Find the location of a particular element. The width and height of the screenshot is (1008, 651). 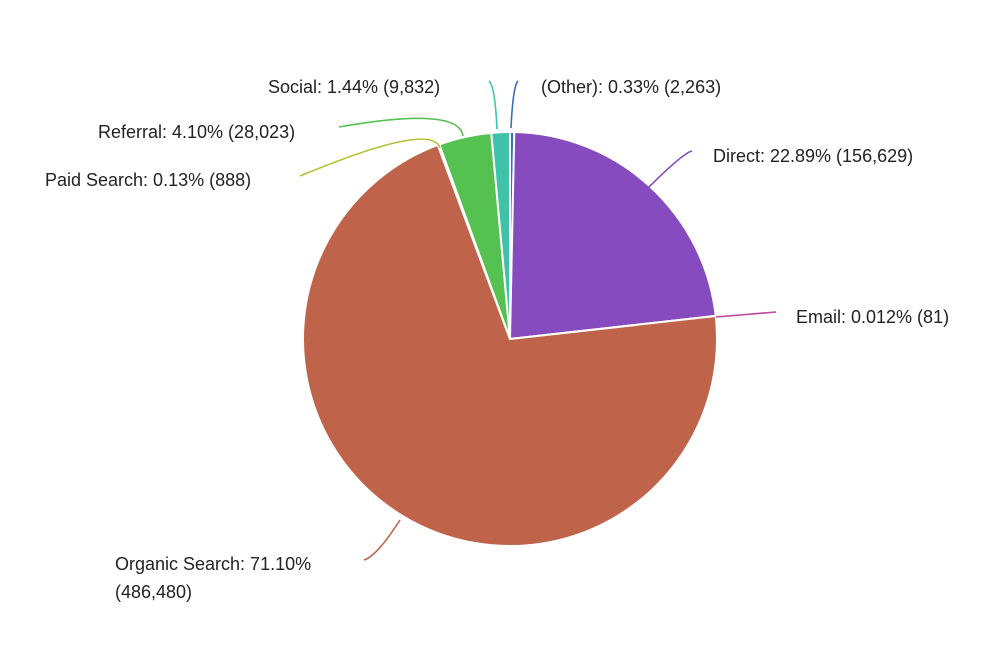

leader-line-direct is located at coordinates (670, 169).